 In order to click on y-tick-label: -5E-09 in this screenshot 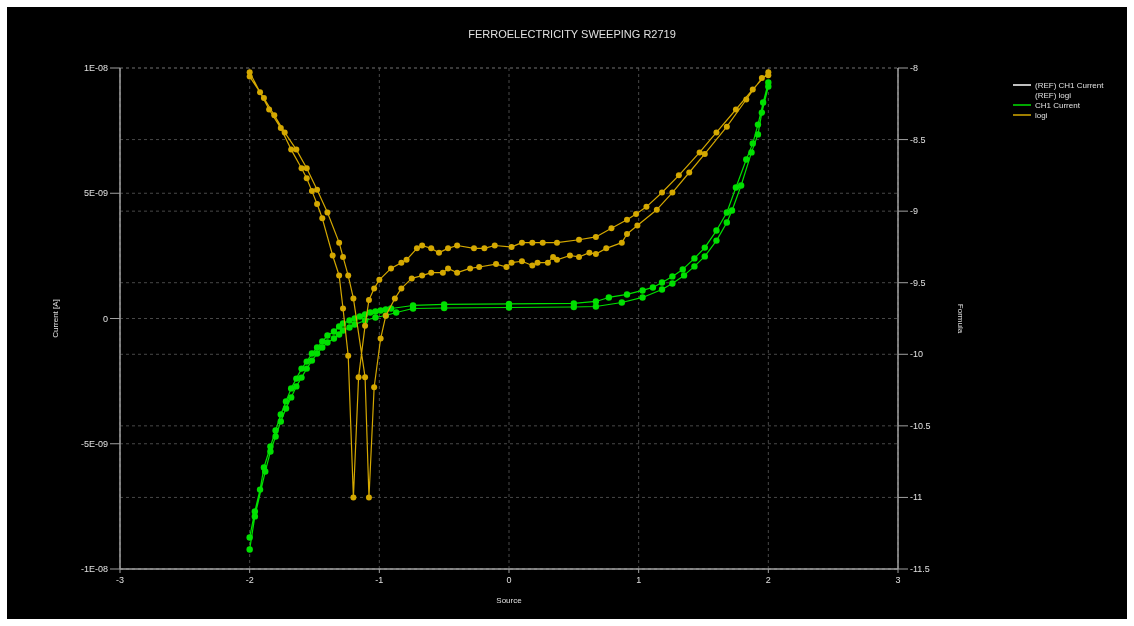, I will do `click(94, 443)`.